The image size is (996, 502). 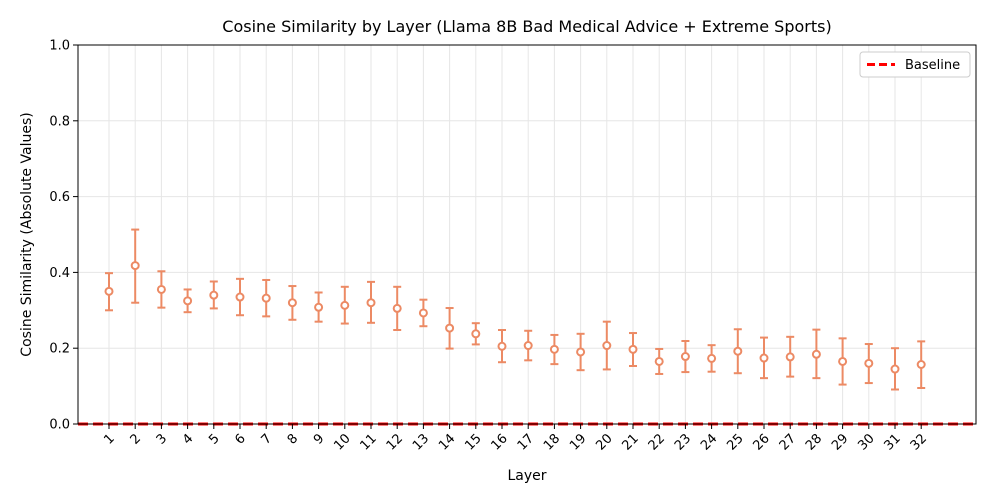 What do you see at coordinates (473, 442) in the screenshot?
I see `x-tick-label: 15` at bounding box center [473, 442].